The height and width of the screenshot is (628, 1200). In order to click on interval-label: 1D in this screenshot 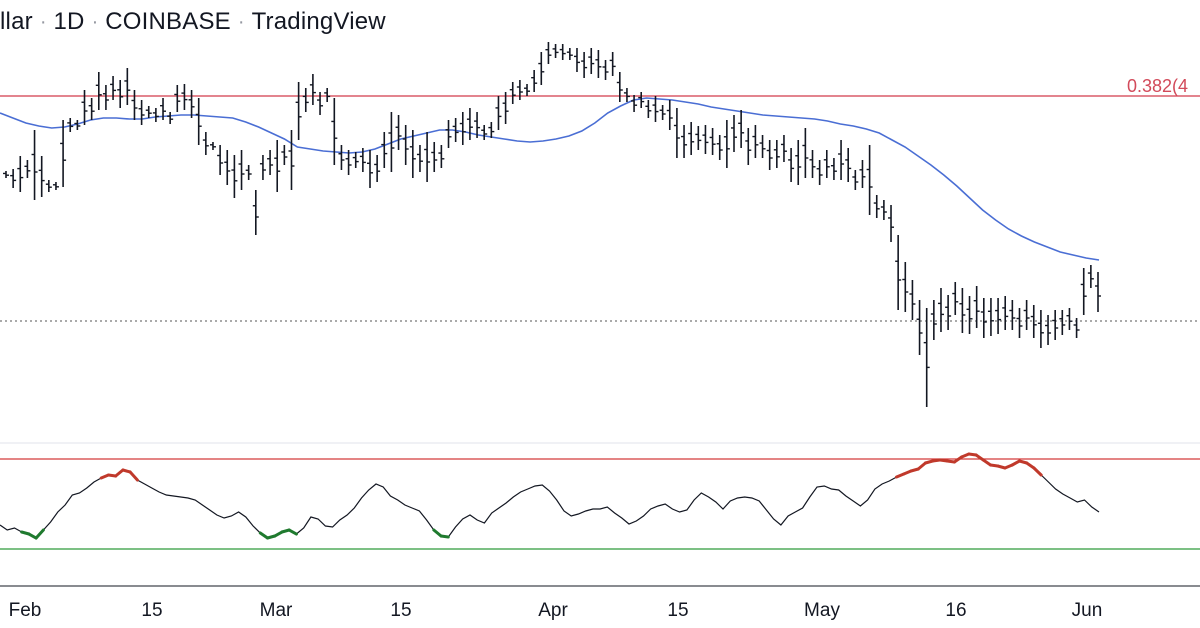, I will do `click(69, 21)`.